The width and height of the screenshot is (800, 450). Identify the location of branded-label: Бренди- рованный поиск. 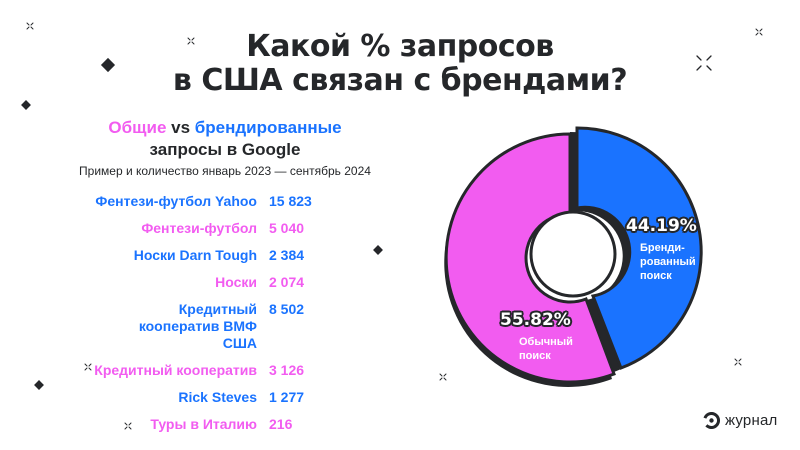
(668, 262).